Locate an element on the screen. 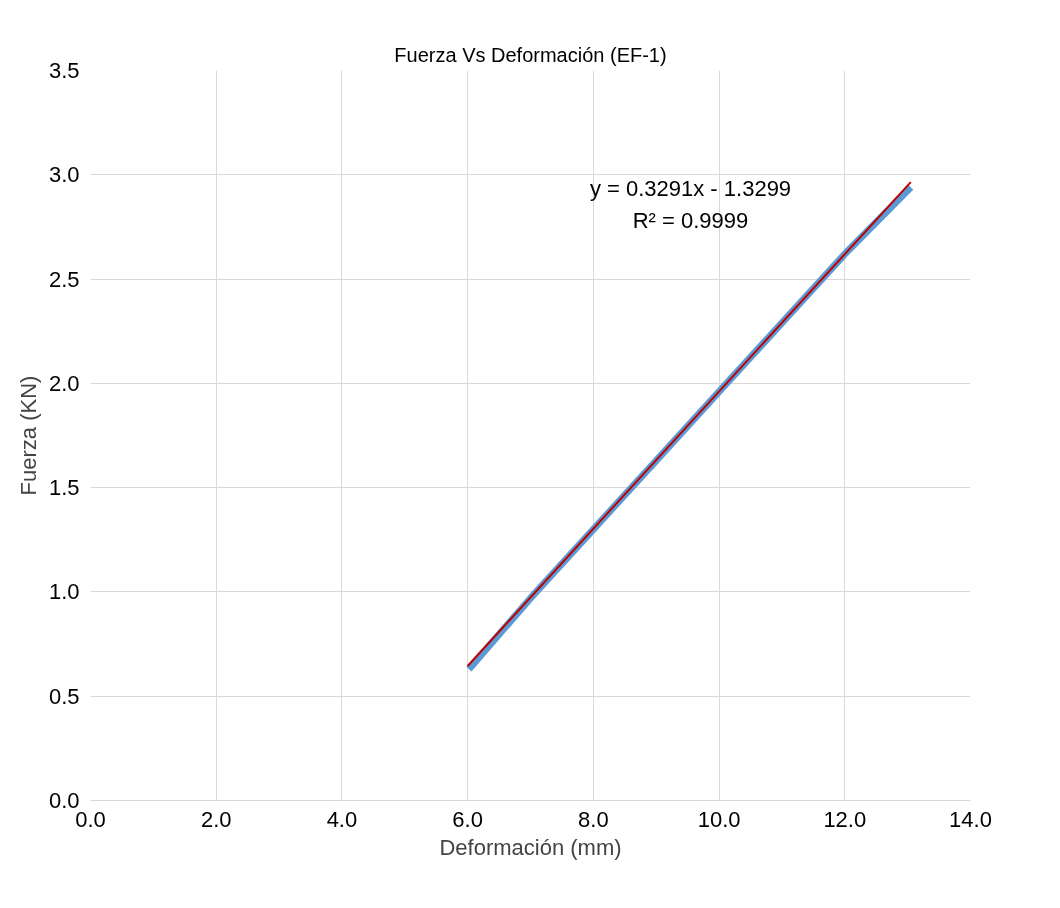 Image resolution: width=1060 pixels, height=908 pixels. x-tick-label: 12.0 is located at coordinates (845, 819).